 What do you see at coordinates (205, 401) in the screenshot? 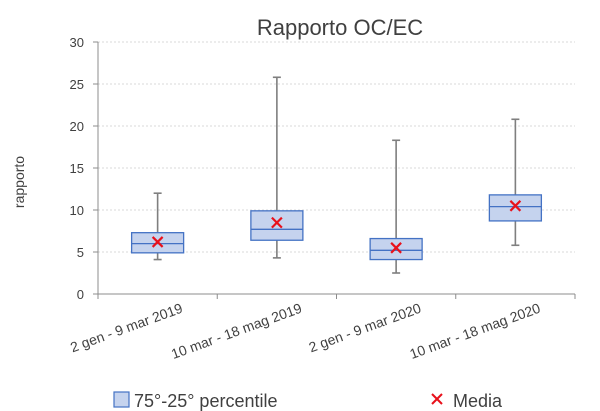
I see `legend-label-percentile: 75°-25° percentile` at bounding box center [205, 401].